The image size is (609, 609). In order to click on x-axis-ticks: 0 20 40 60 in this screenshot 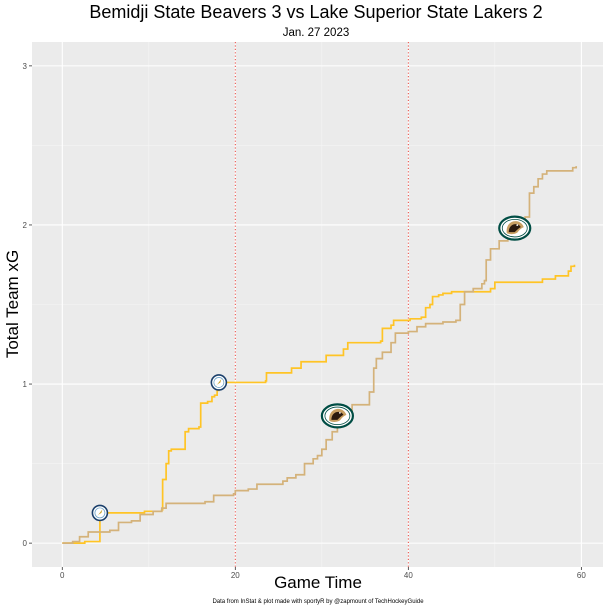, I will do `click(323, 573)`.